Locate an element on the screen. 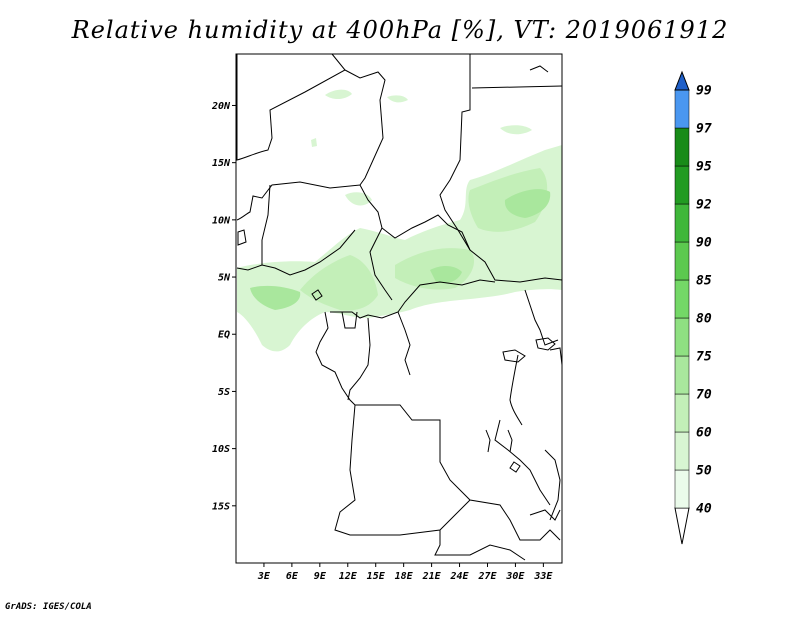  lat-tick-label: 20N is located at coordinates (221, 106).